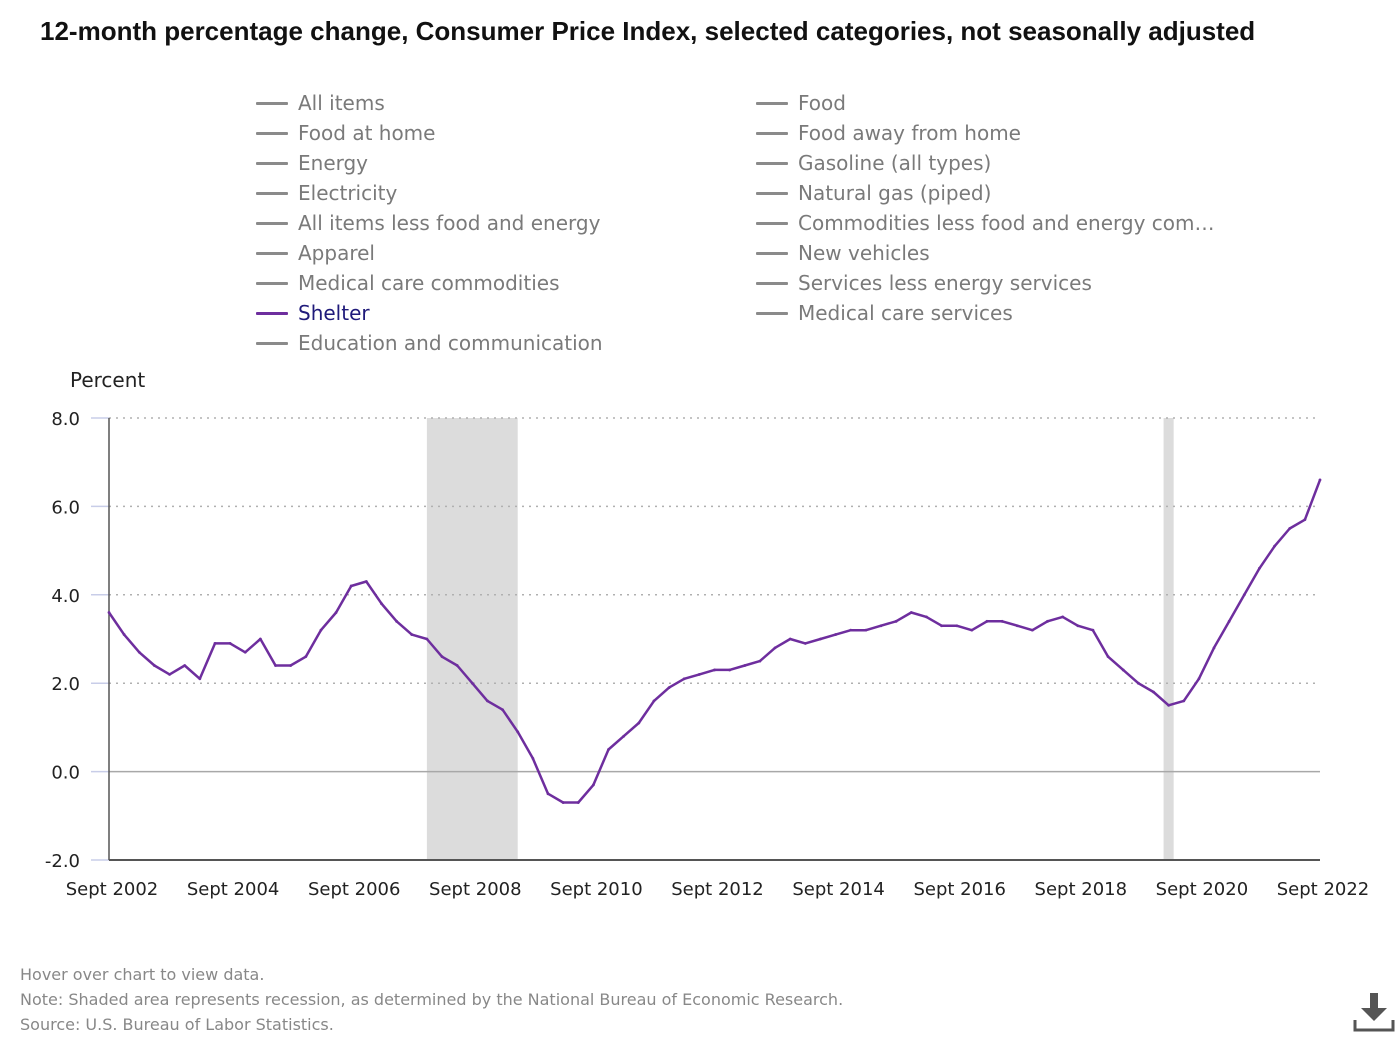  Describe the element at coordinates (177, 1024) in the screenshot. I see `source-note: Source: U.S. Bureau of Labor Statistics.` at that location.